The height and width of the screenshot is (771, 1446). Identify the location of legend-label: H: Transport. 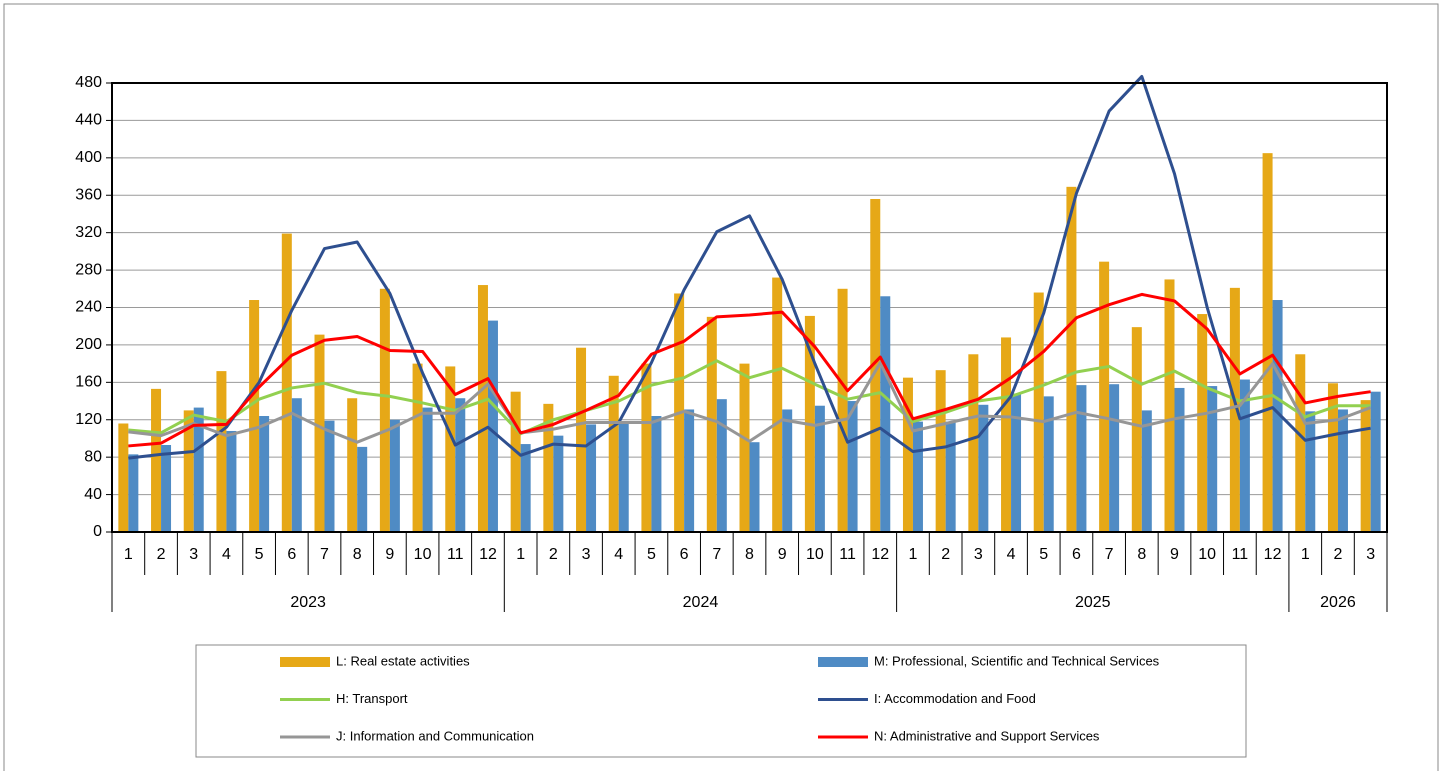
(372, 698).